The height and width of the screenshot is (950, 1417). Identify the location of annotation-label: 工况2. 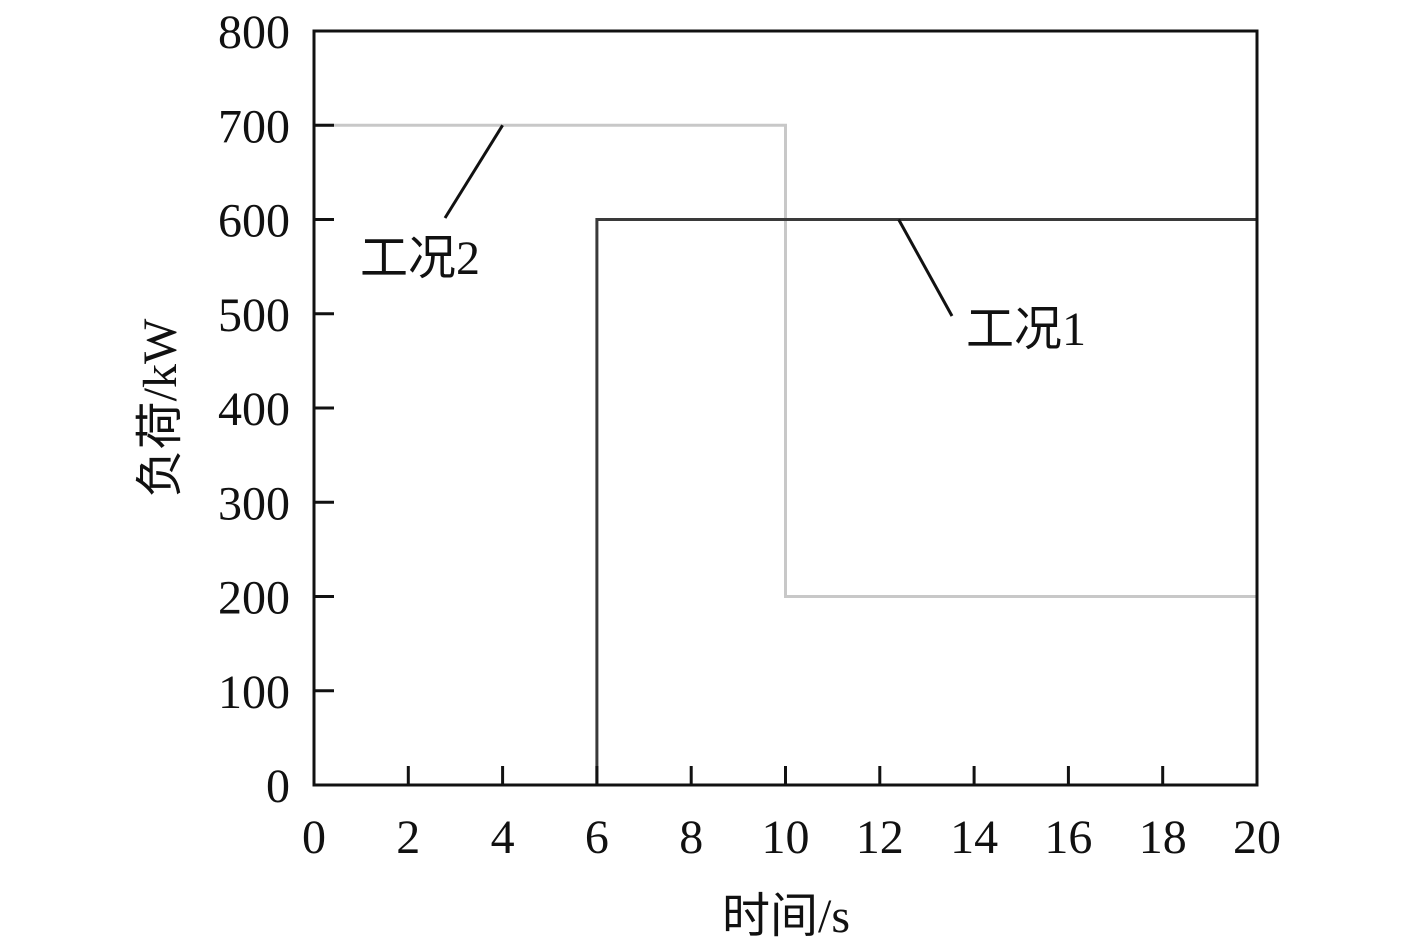
(420, 258).